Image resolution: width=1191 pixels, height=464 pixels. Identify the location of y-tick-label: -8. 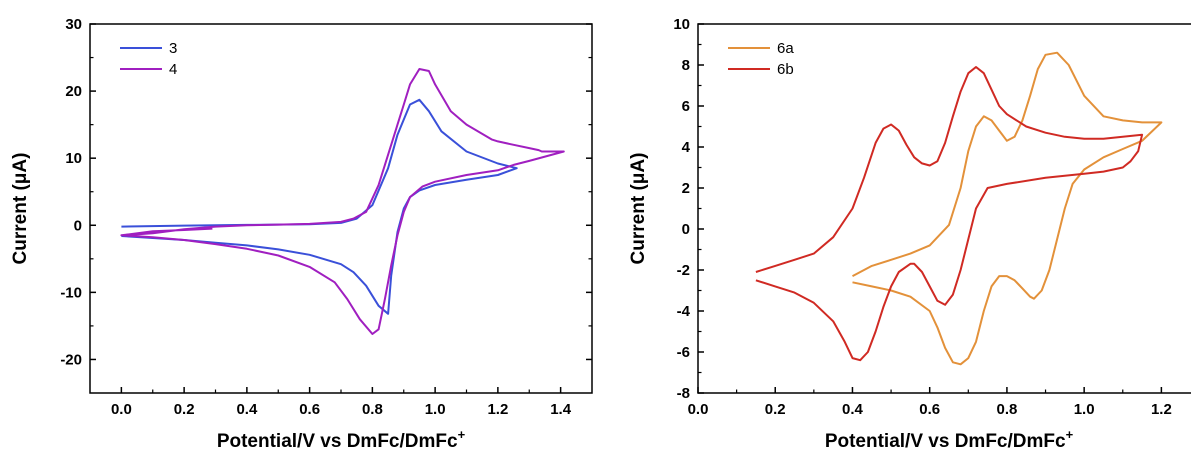
(683, 393).